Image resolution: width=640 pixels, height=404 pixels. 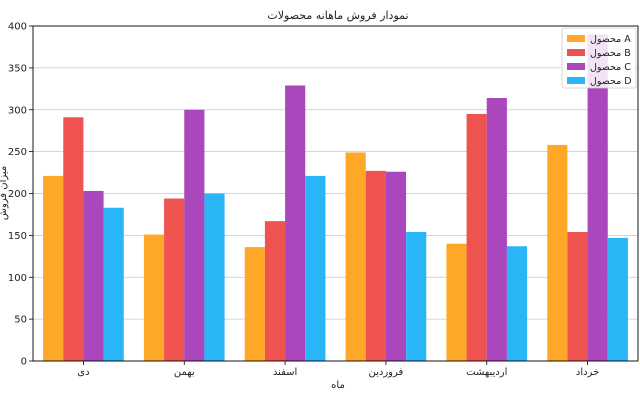 What do you see at coordinates (285, 372) in the screenshot?
I see `x-tick-label: اسفند` at bounding box center [285, 372].